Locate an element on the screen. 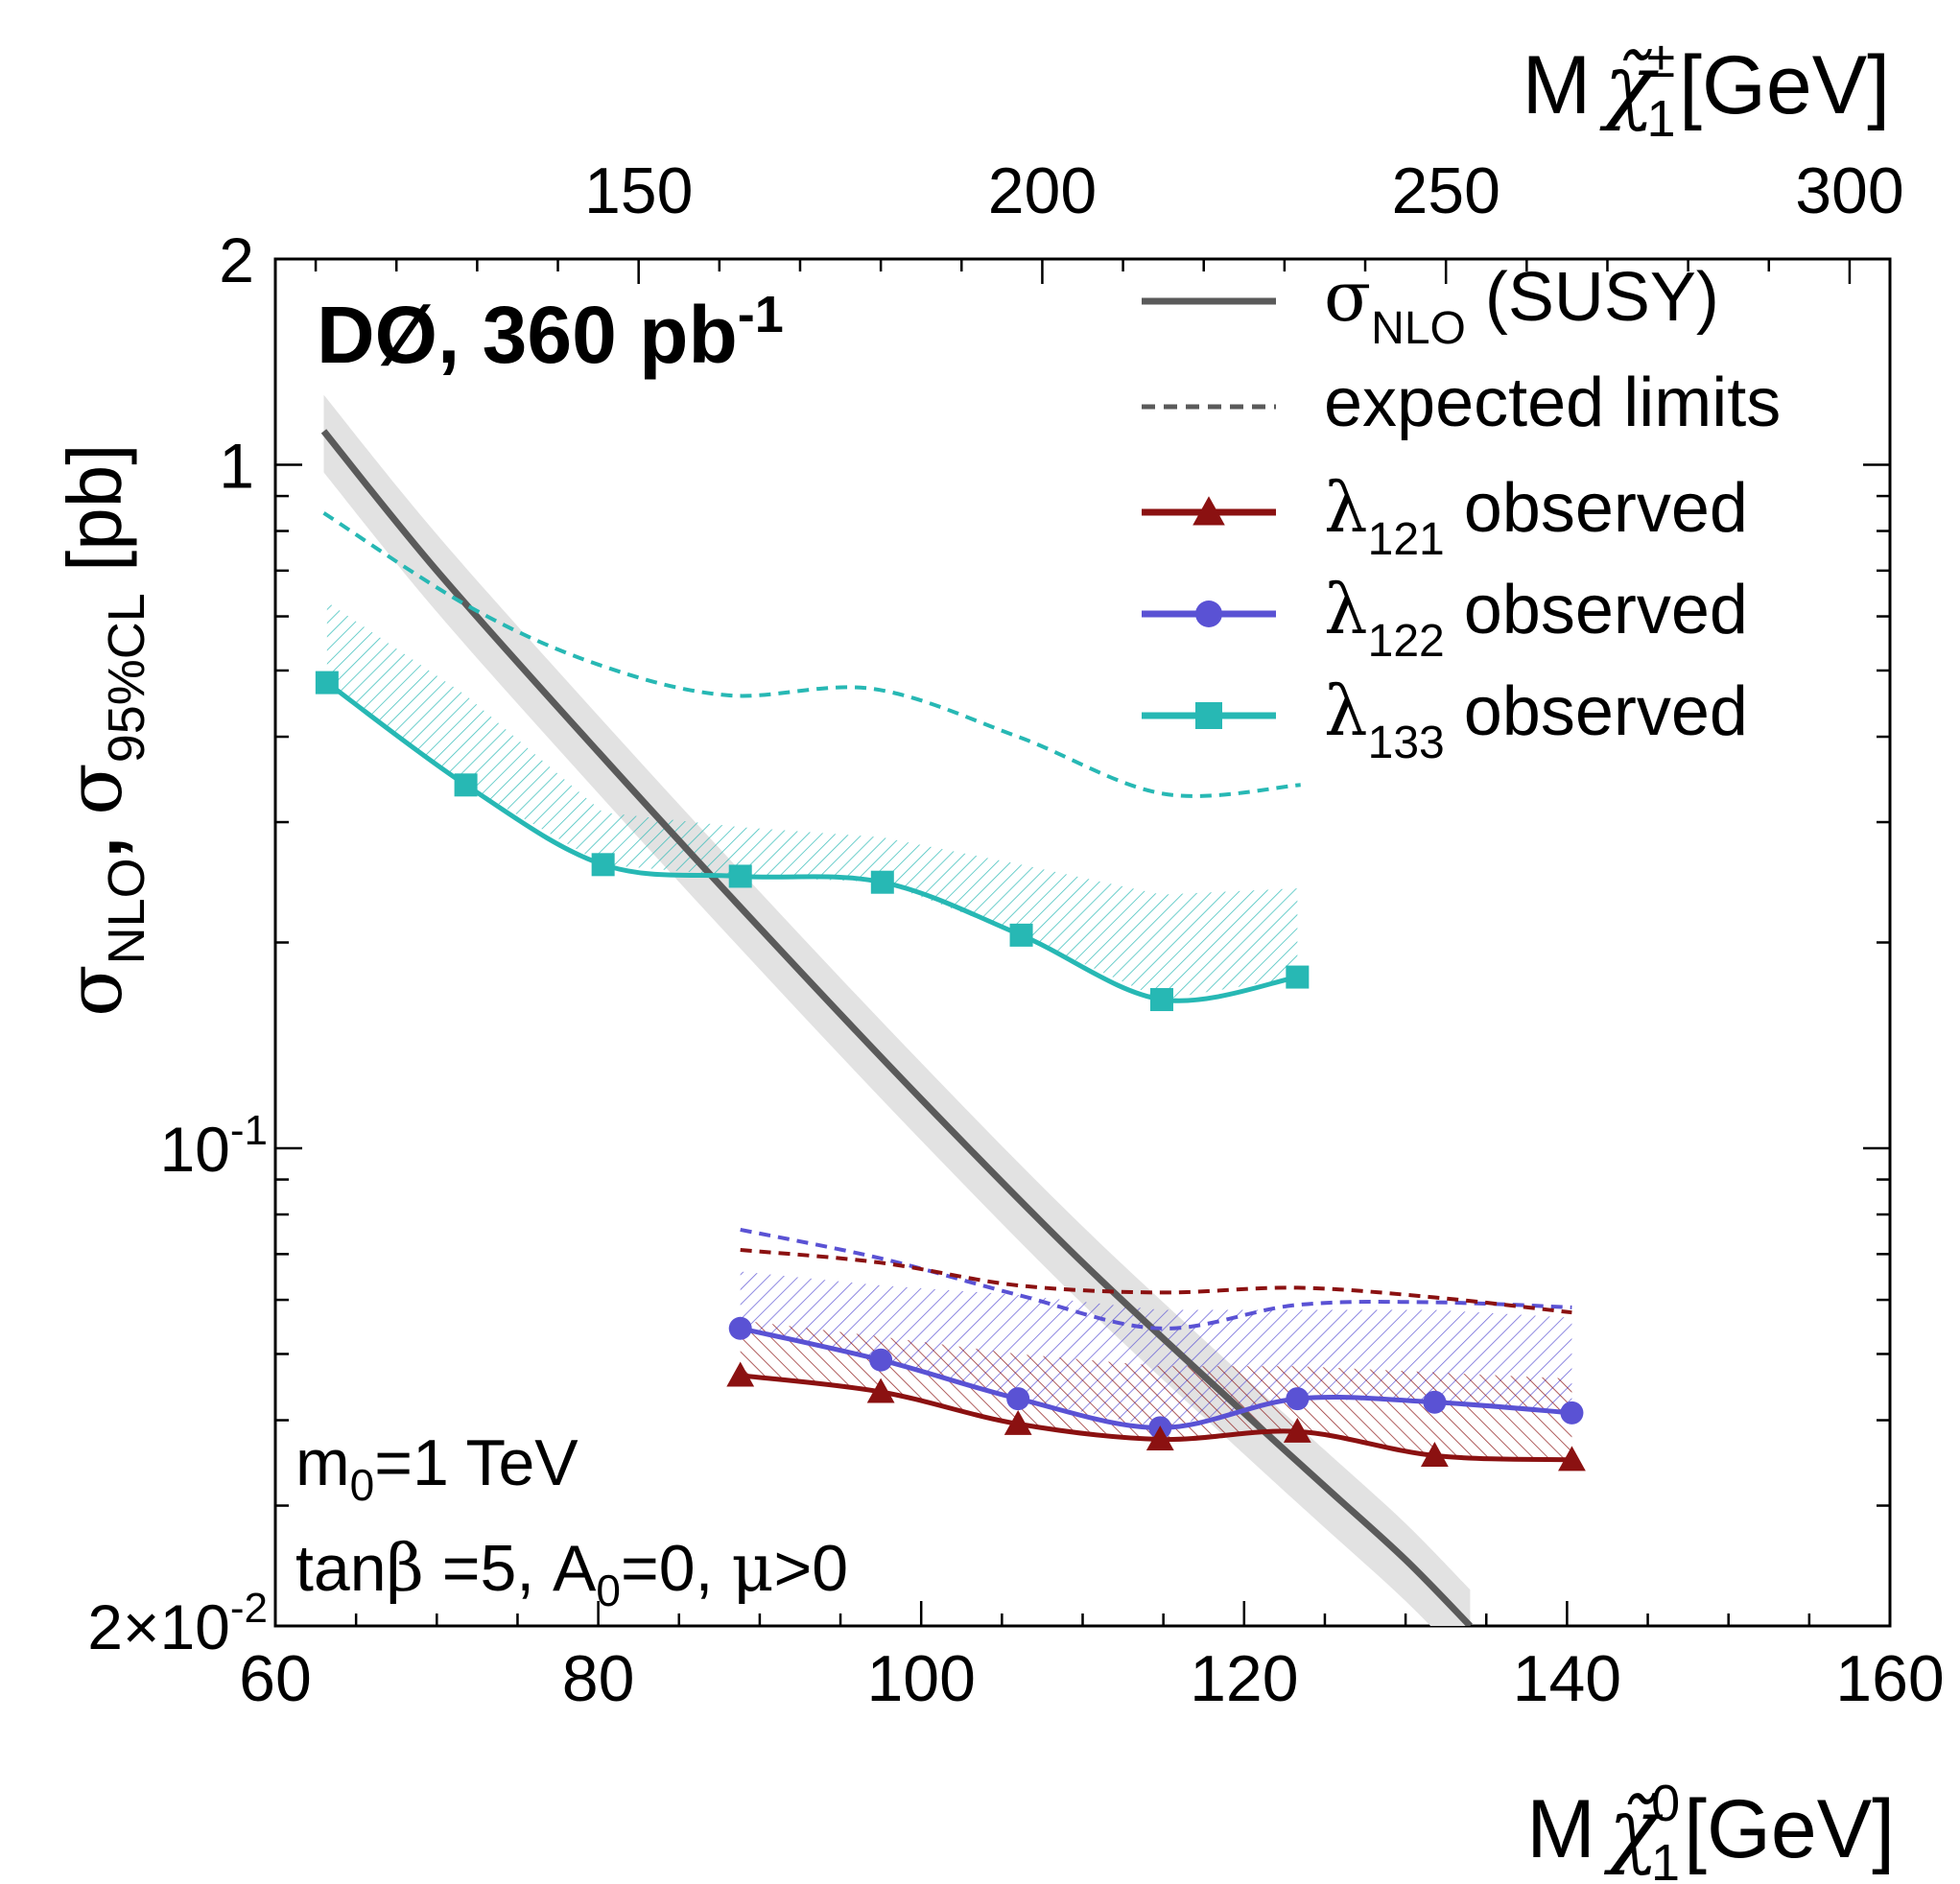 The height and width of the screenshot is (1884, 1960). legend-label: λ133 observed is located at coordinates (1536, 719).